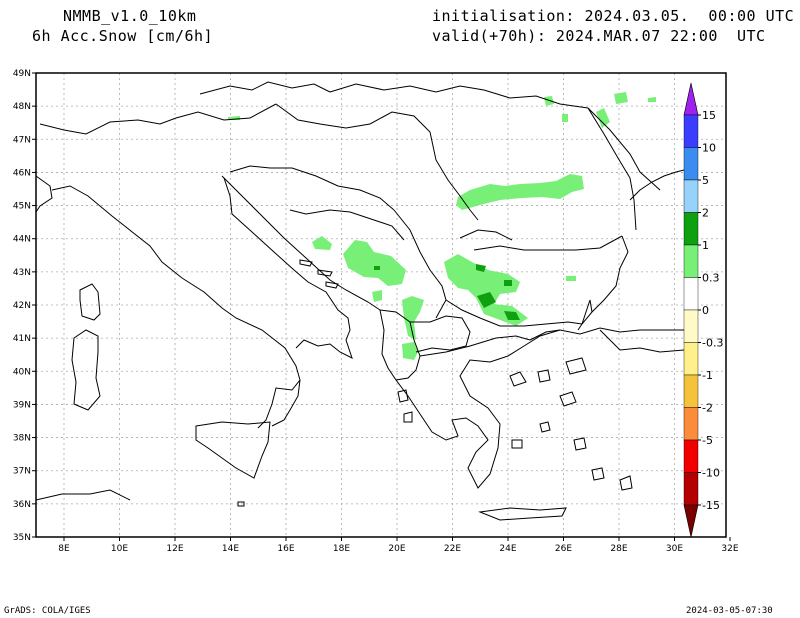  I want to click on border-albania, so click(400, 345).